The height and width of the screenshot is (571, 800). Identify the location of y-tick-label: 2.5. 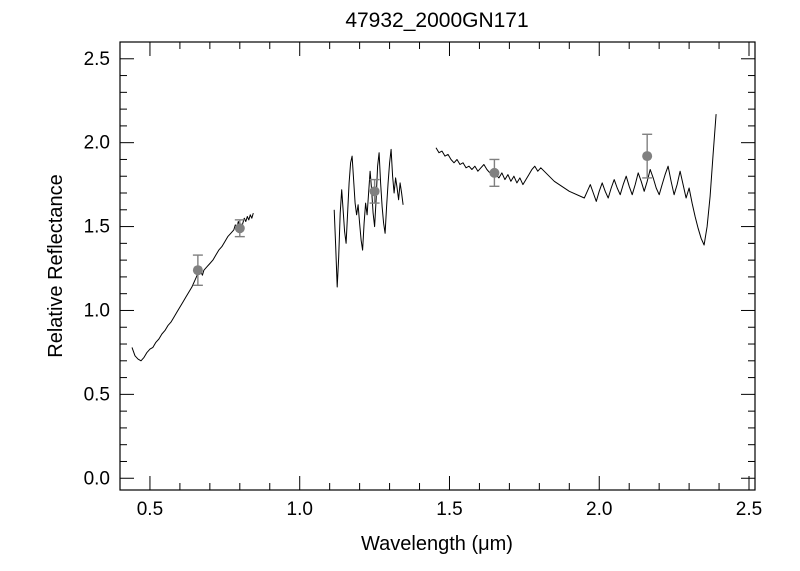
(97, 59).